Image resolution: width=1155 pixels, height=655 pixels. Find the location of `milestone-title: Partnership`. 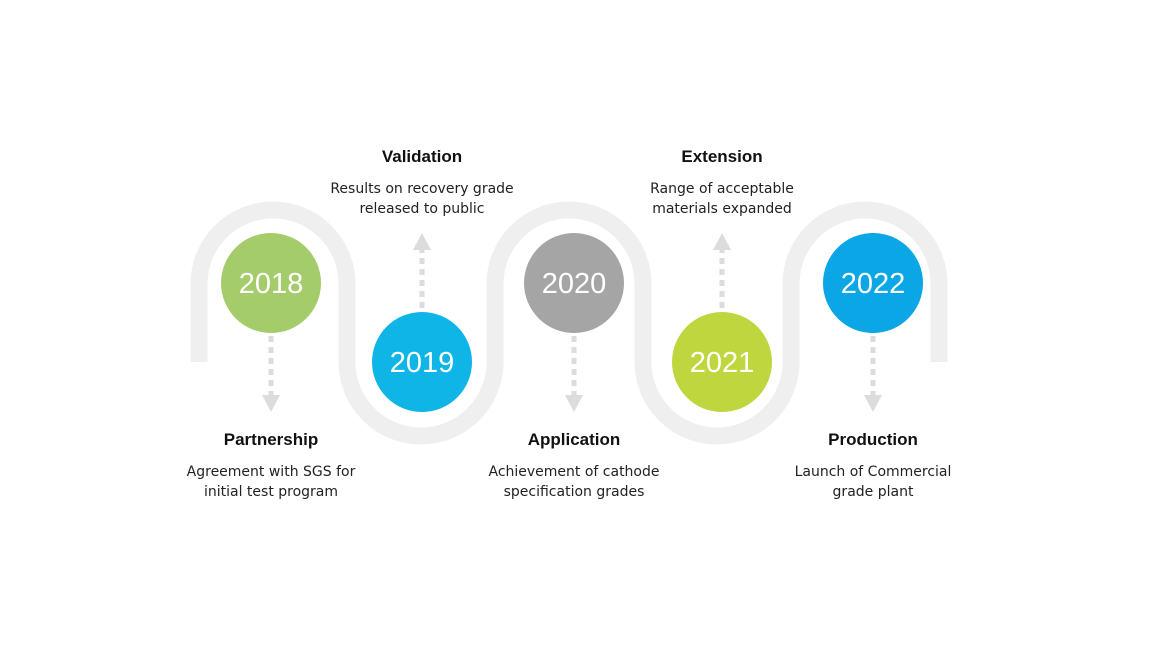

milestone-title: Partnership is located at coordinates (271, 439).